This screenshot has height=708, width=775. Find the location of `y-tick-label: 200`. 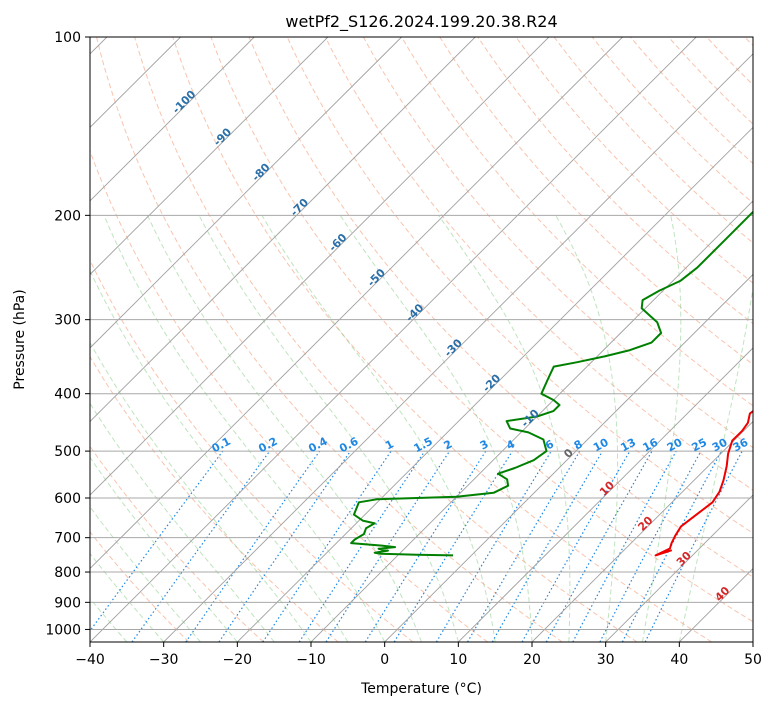

y-tick-label: 200 is located at coordinates (67, 216).